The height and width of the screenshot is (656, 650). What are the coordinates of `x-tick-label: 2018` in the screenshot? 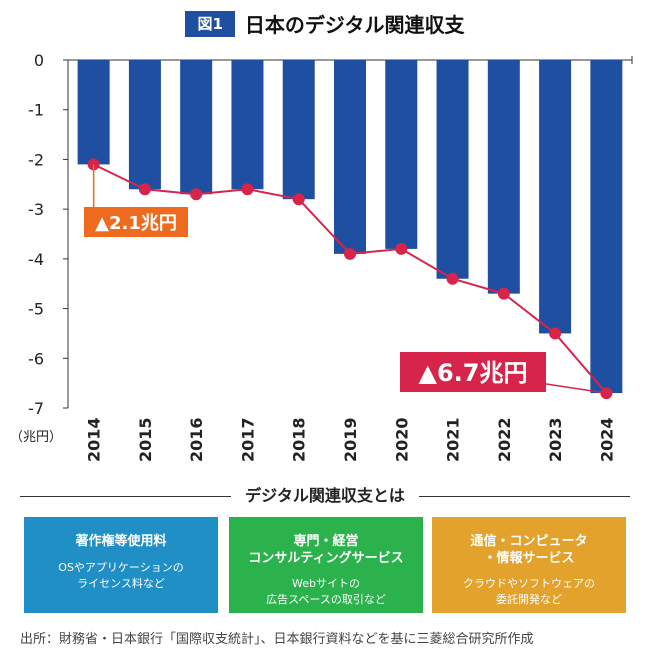 It's located at (299, 439).